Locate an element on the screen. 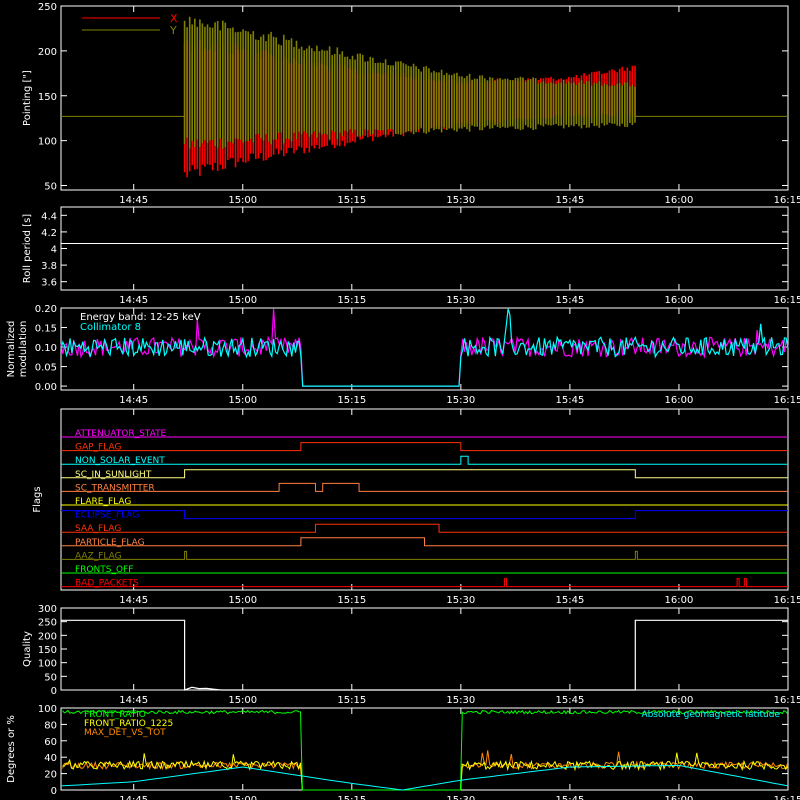 Image resolution: width=800 pixels, height=800 pixels. y-tick-label: 4 is located at coordinates (54, 250).